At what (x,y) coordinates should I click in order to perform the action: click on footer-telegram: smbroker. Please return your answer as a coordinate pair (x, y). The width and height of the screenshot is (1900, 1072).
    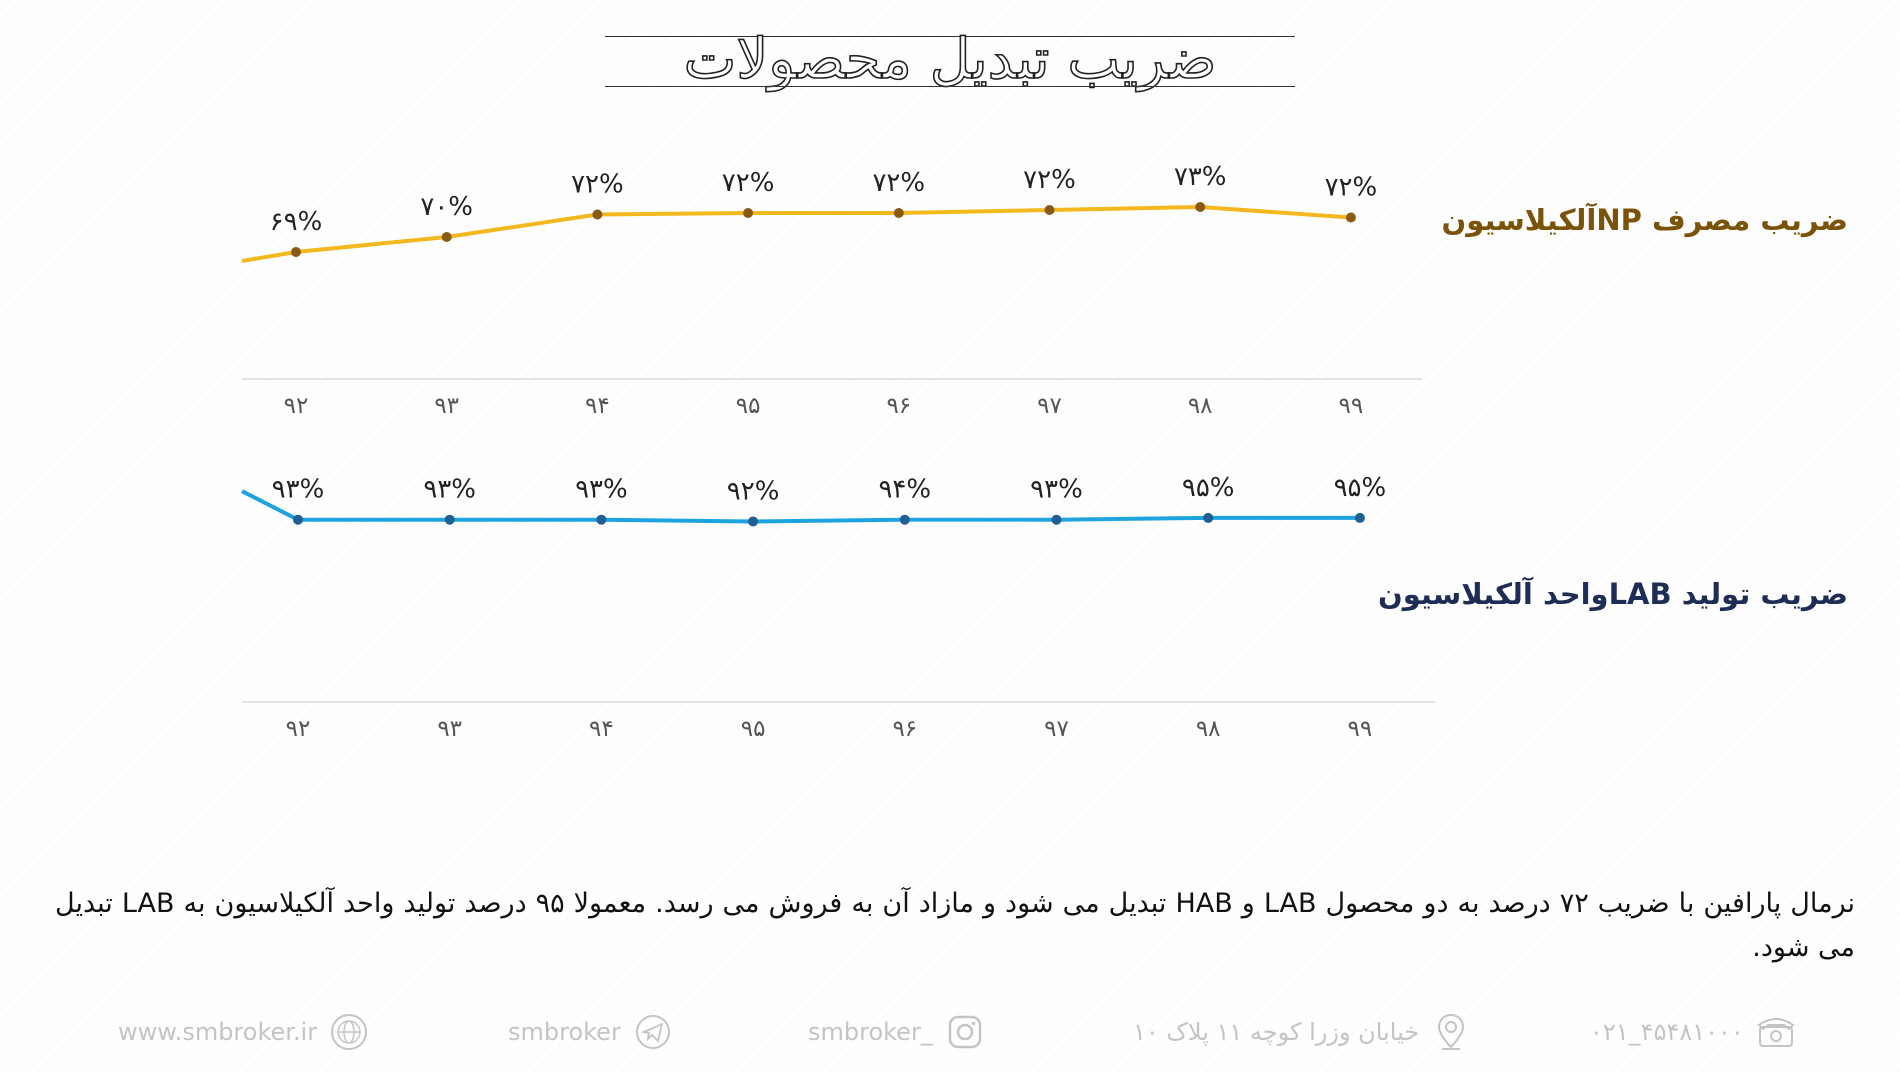
    Looking at the image, I should click on (590, 1032).